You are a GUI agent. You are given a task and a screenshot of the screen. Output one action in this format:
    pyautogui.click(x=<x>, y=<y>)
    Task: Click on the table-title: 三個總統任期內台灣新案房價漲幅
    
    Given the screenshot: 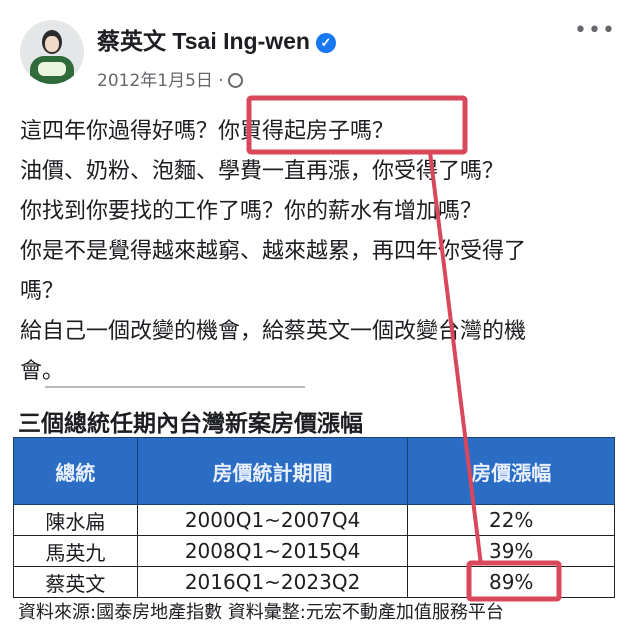 What is the action you would take?
    pyautogui.click(x=190, y=424)
    